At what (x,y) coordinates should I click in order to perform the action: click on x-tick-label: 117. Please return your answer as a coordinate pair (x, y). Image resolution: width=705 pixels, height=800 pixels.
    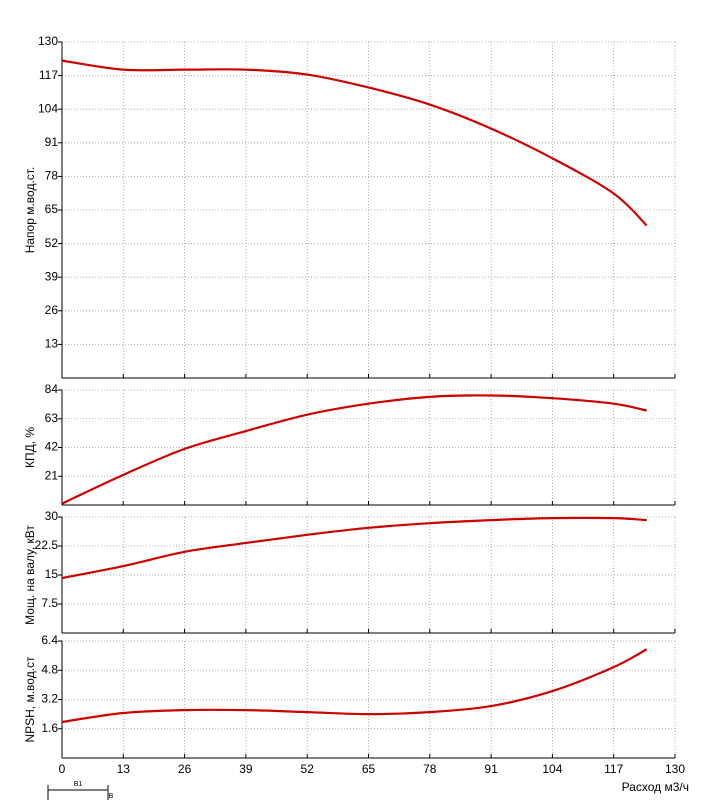
    Looking at the image, I should click on (613, 769).